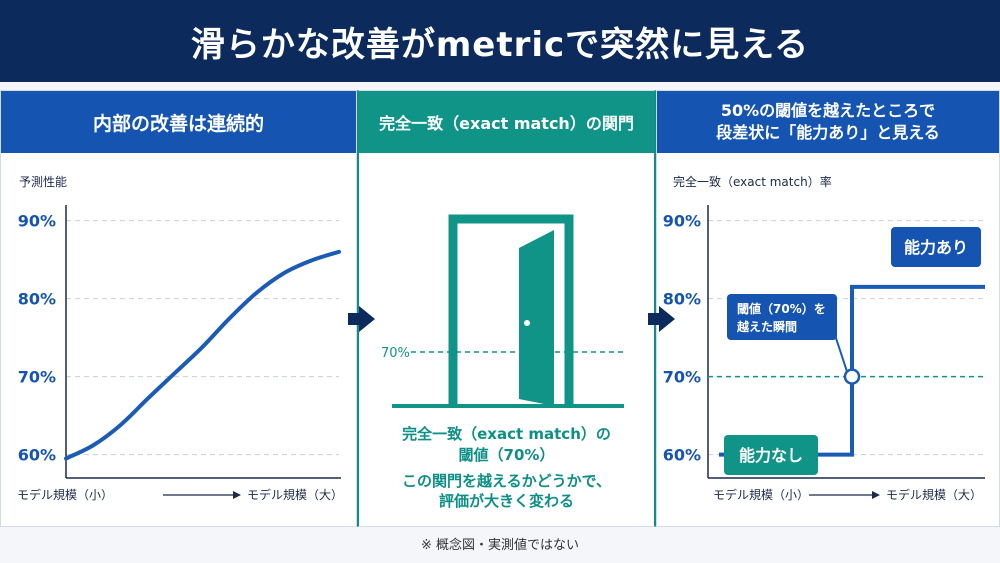 The width and height of the screenshot is (1000, 563). What do you see at coordinates (766, 326) in the screenshot?
I see `callout-line2: 越えた瞬間` at bounding box center [766, 326].